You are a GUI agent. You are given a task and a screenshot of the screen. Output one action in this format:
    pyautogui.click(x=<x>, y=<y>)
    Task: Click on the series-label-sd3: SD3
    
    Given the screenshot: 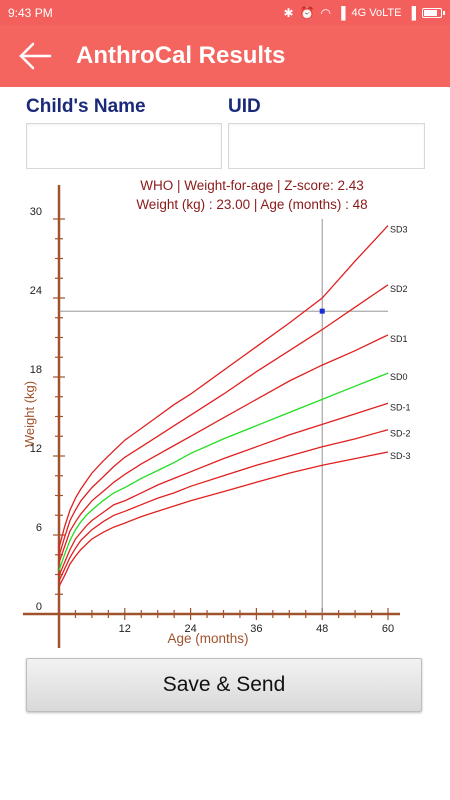 What is the action you would take?
    pyautogui.click(x=399, y=230)
    